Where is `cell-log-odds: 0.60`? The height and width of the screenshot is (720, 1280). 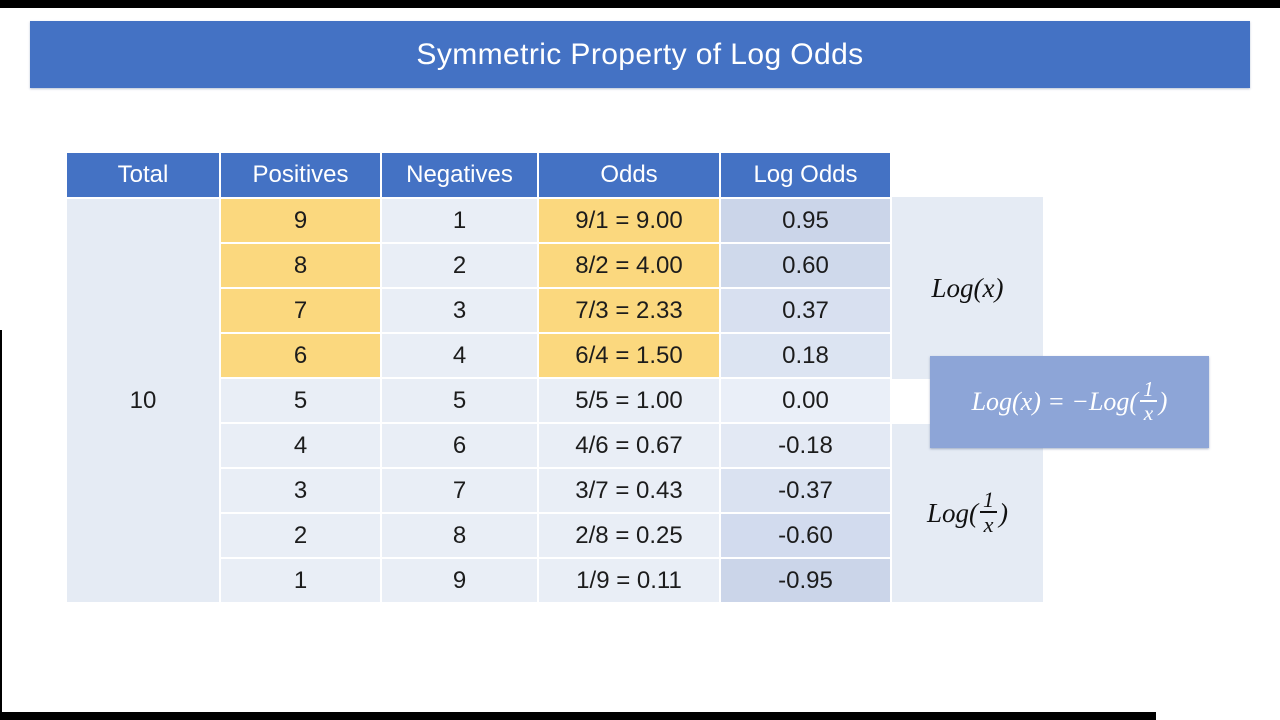
cell-log-odds: 0.60 is located at coordinates (805, 265).